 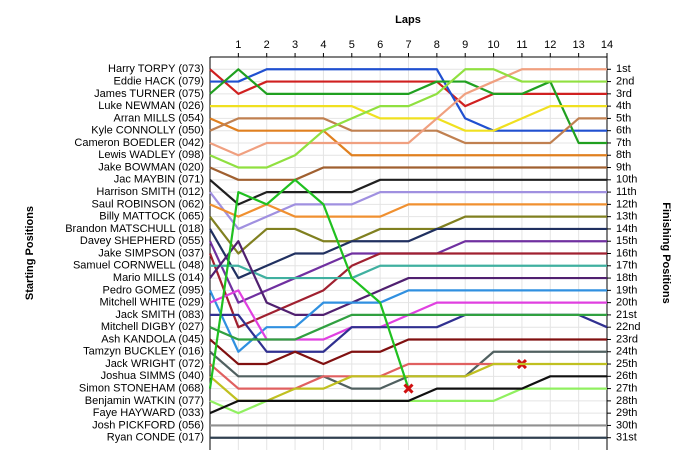 I want to click on y2-tick-label: 19th, so click(x=626, y=290).